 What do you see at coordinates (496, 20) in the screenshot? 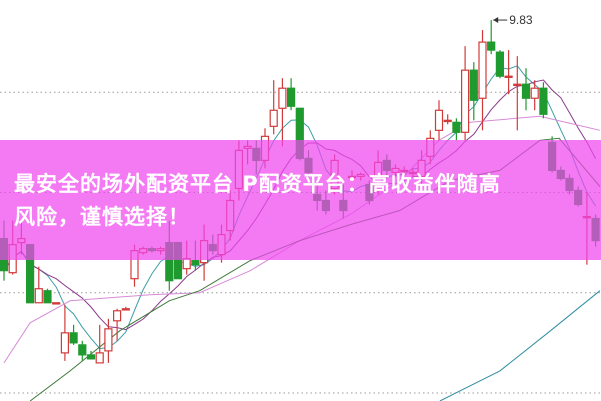
I see `arrow-head-icon` at bounding box center [496, 20].